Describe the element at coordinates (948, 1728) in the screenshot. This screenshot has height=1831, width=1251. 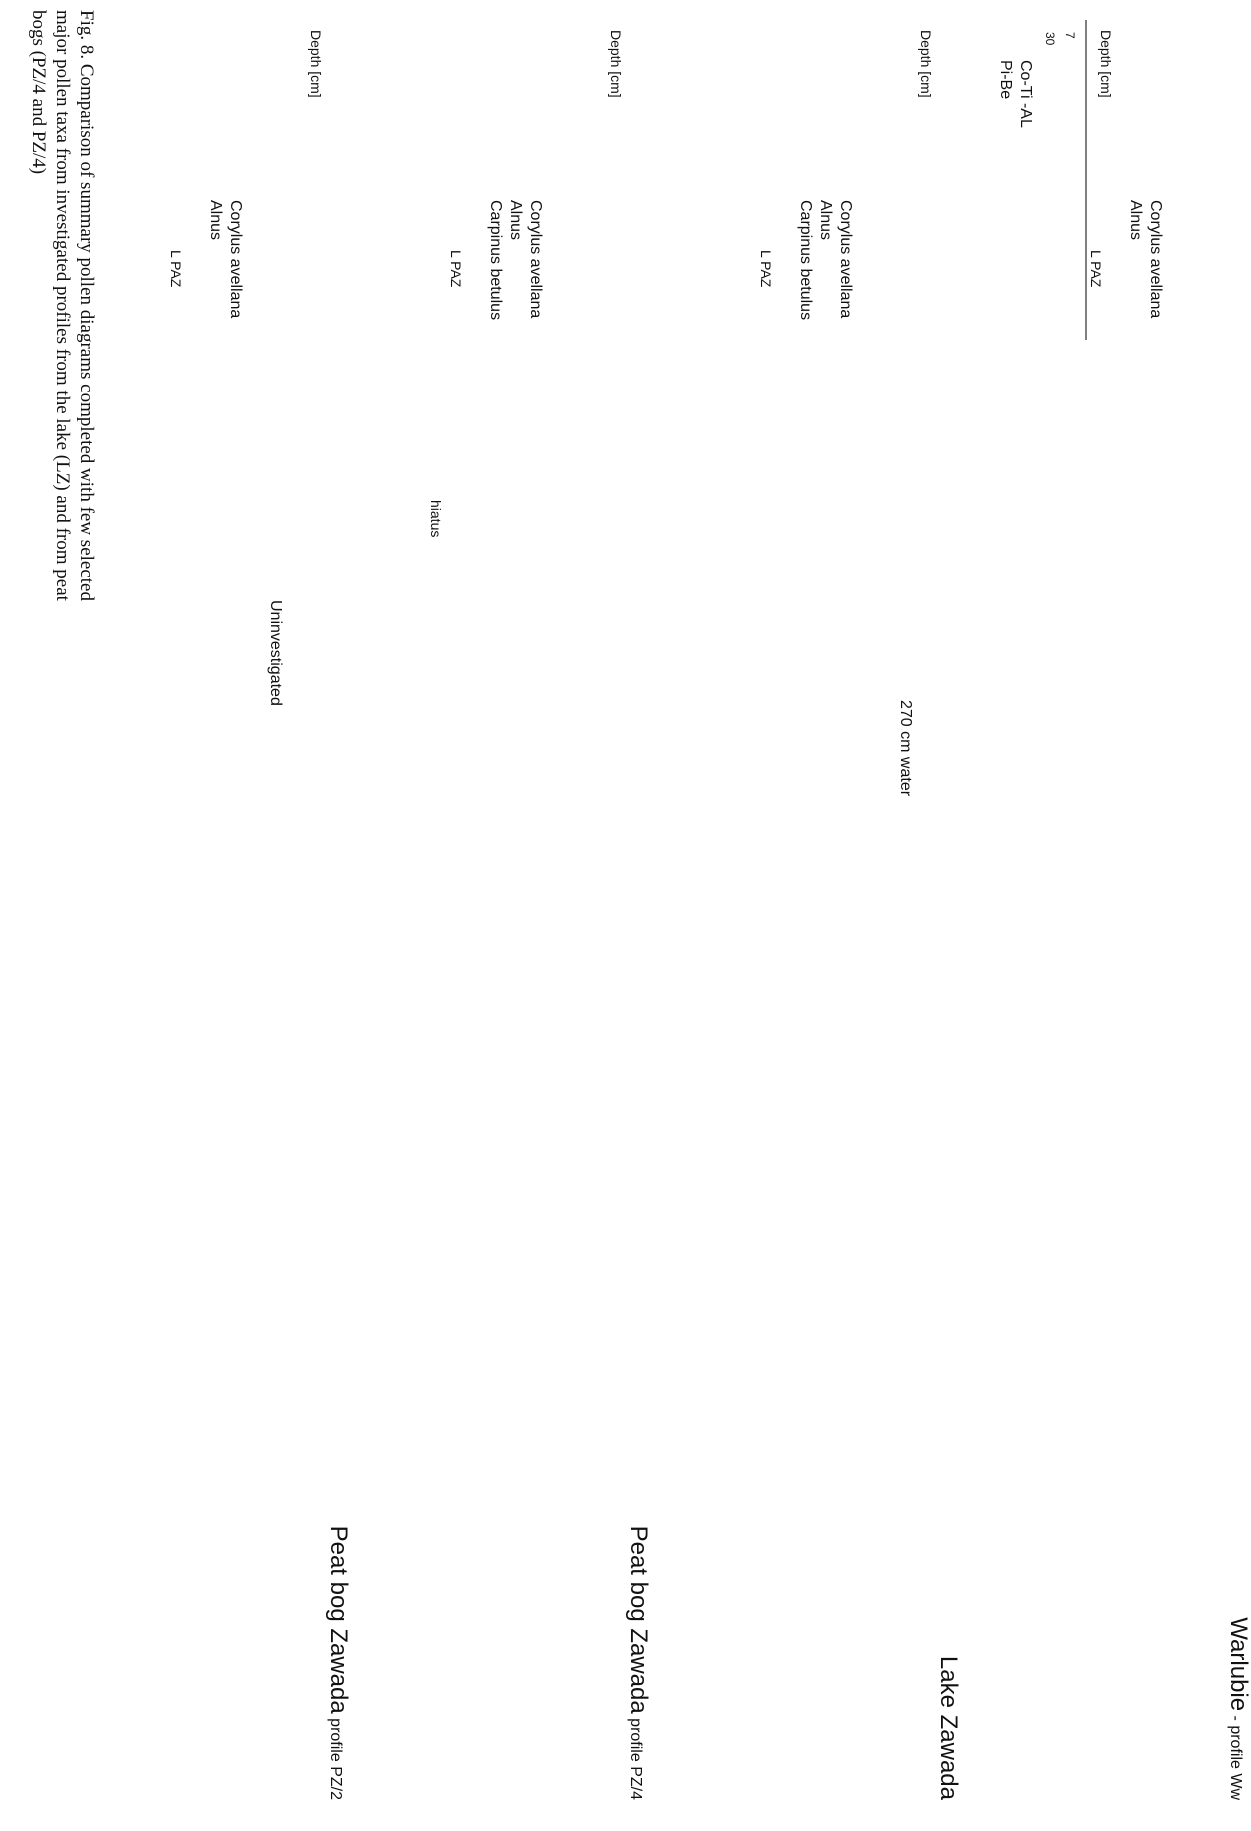
I see `panel-title: Lake Zawada` at that location.